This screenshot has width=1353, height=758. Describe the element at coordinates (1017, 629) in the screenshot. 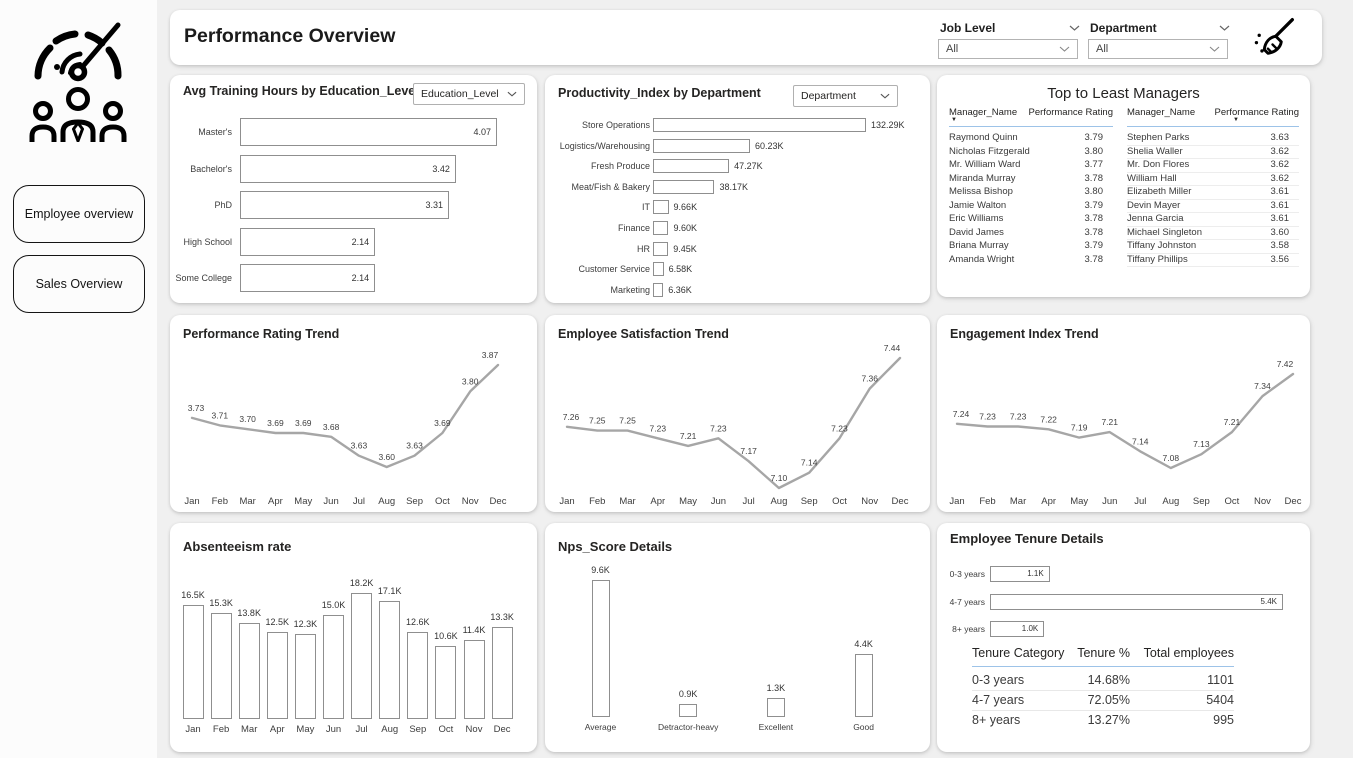

I see `bar-8-years: 1.0K` at that location.